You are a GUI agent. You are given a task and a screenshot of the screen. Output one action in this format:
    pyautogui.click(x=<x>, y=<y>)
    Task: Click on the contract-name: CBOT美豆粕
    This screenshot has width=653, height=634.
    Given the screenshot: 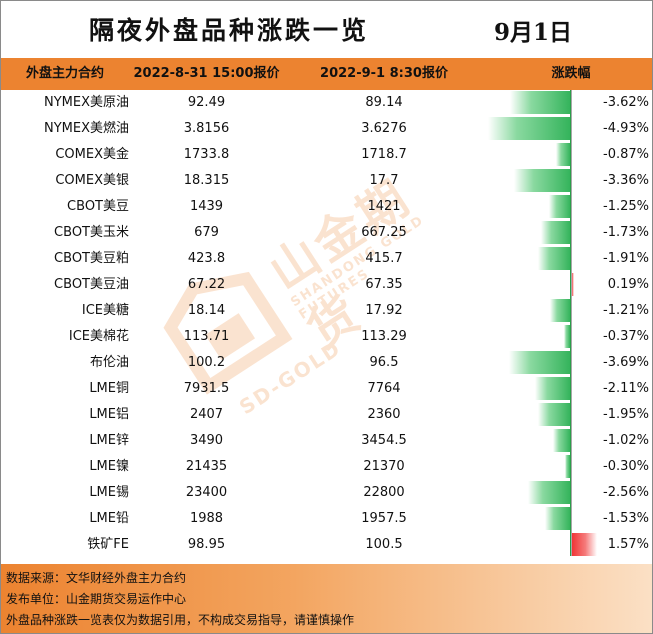 What is the action you would take?
    pyautogui.click(x=91, y=258)
    